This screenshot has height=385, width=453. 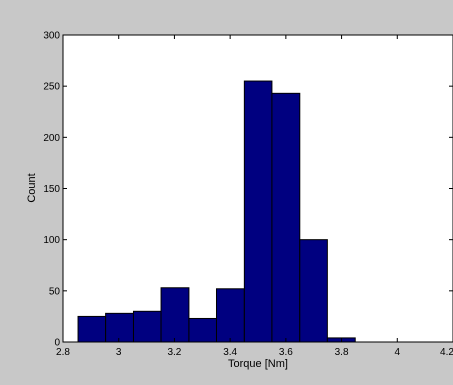 I want to click on y-tick-label: 150, so click(x=51, y=189).